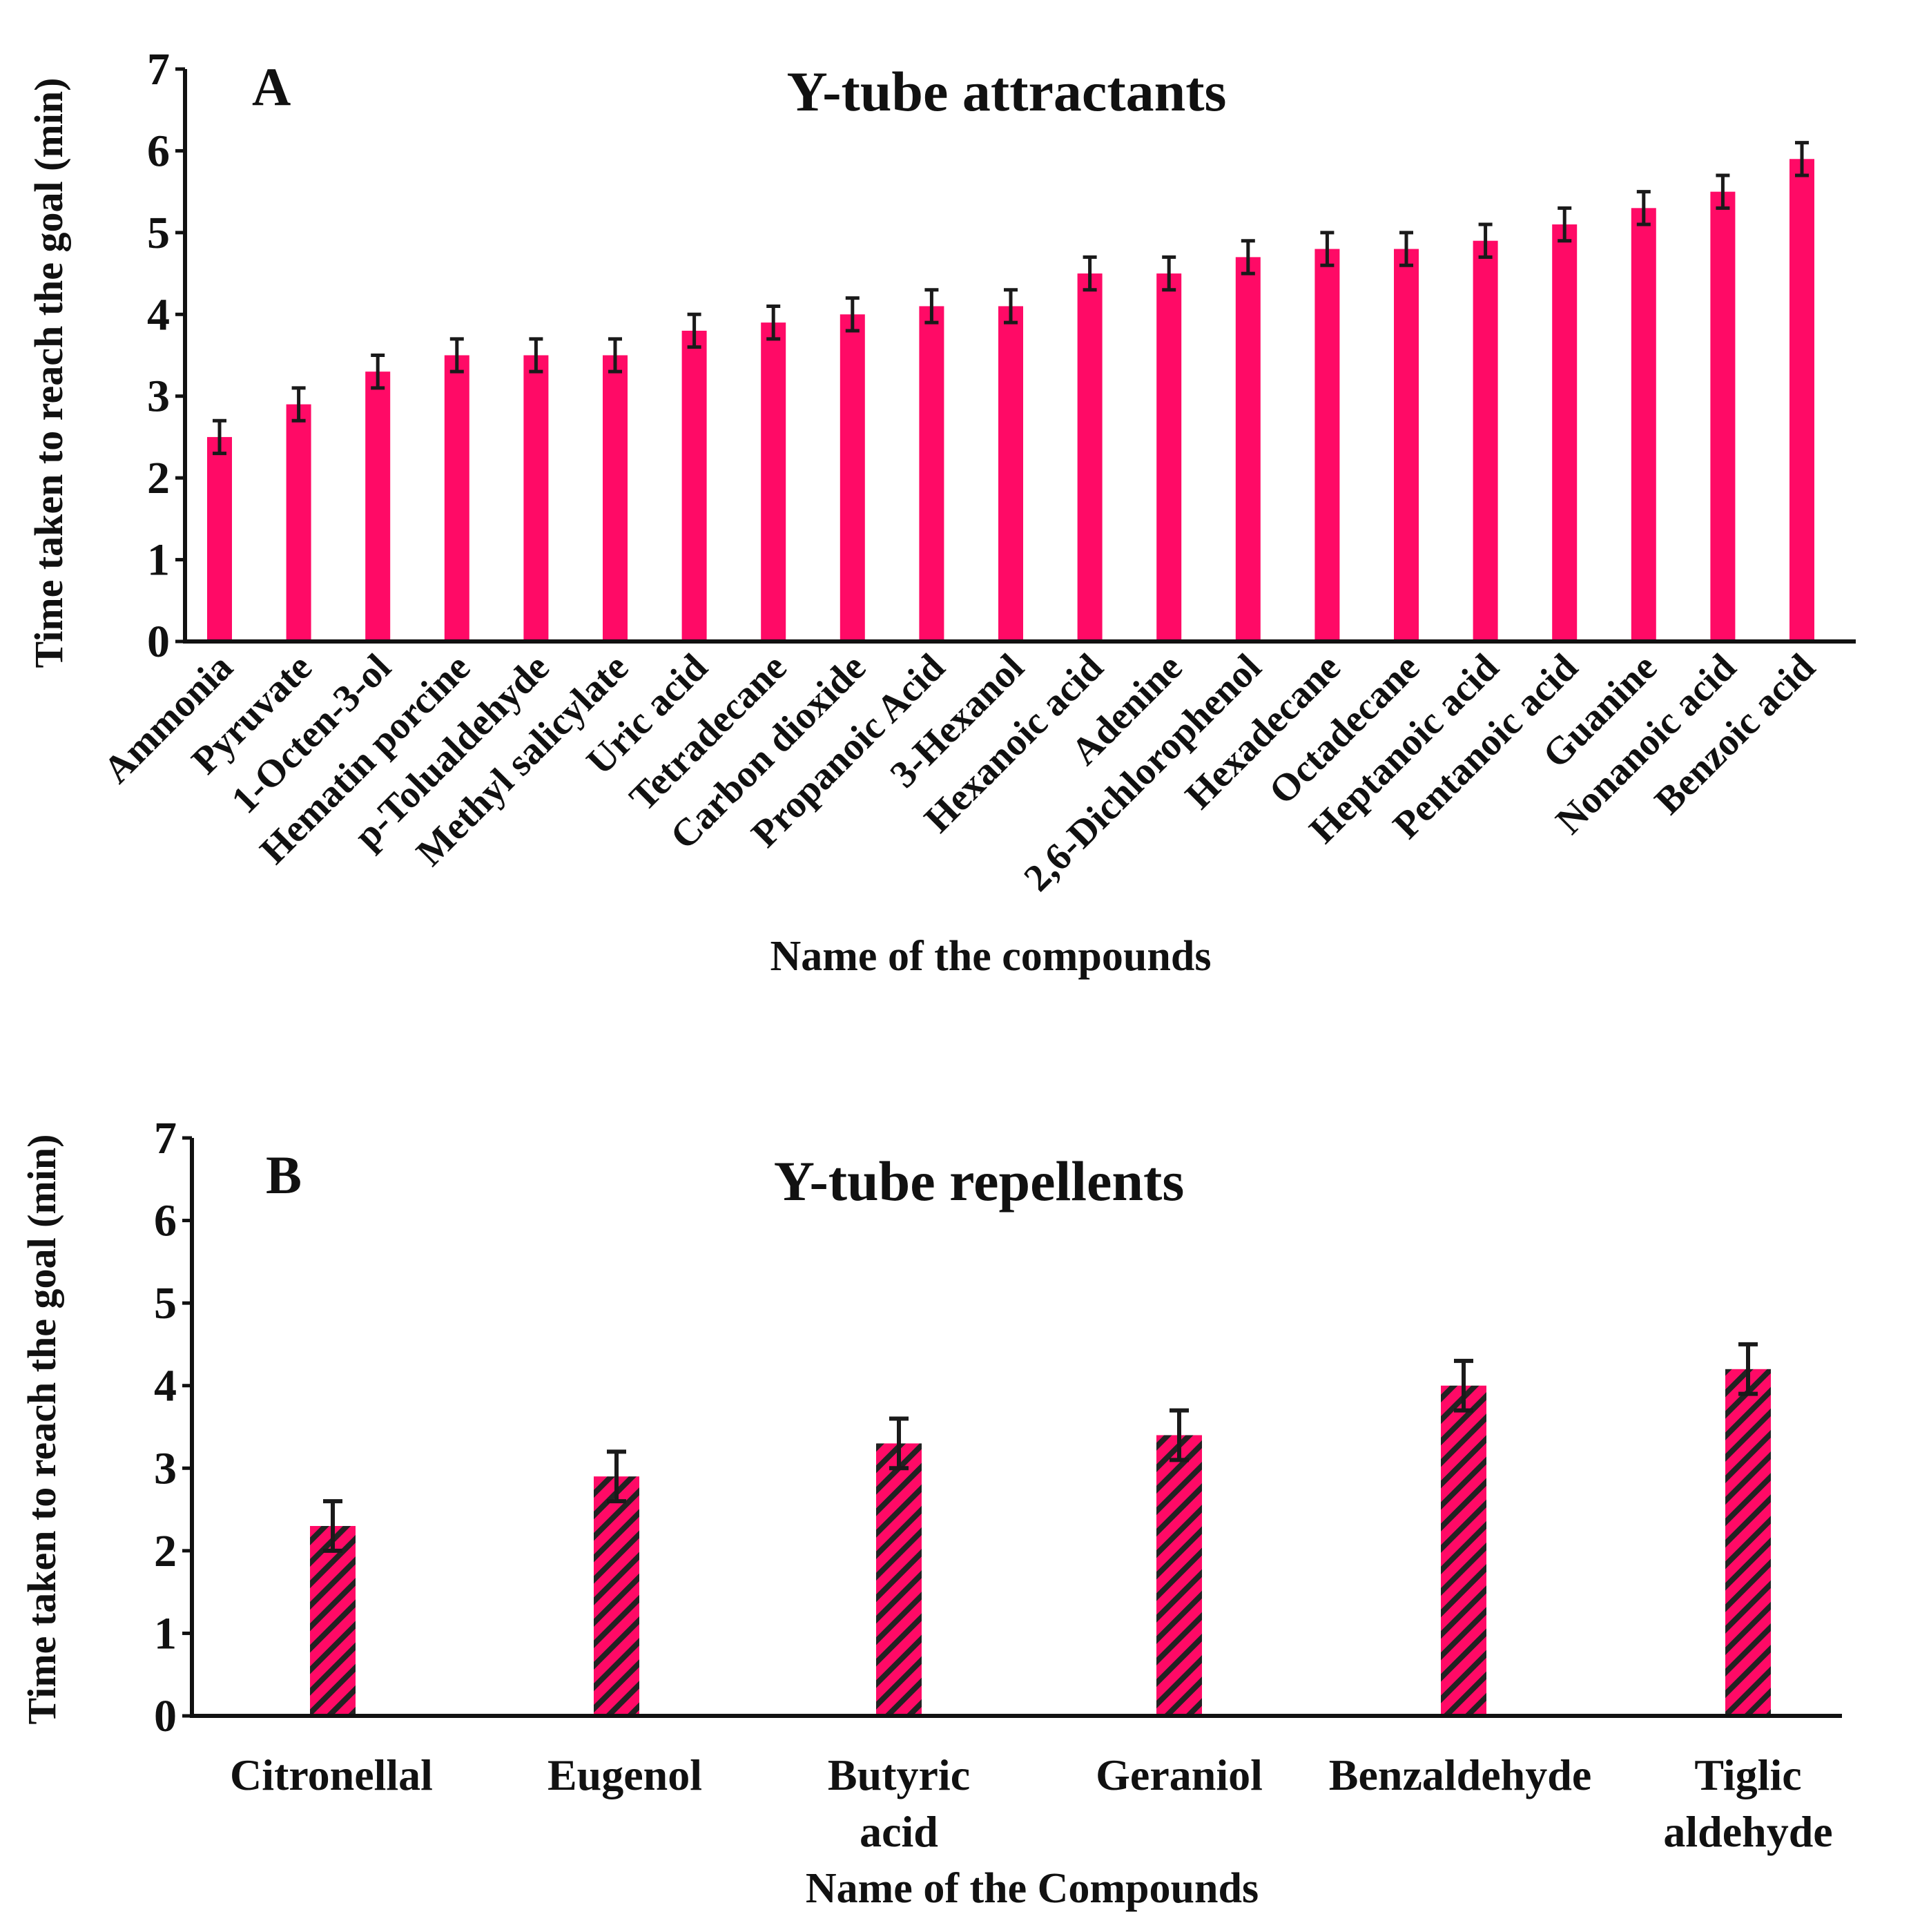 Image resolution: width=1911 pixels, height=1932 pixels. Describe the element at coordinates (1748, 1831) in the screenshot. I see `panel-b-category-label: aldehyde` at that location.